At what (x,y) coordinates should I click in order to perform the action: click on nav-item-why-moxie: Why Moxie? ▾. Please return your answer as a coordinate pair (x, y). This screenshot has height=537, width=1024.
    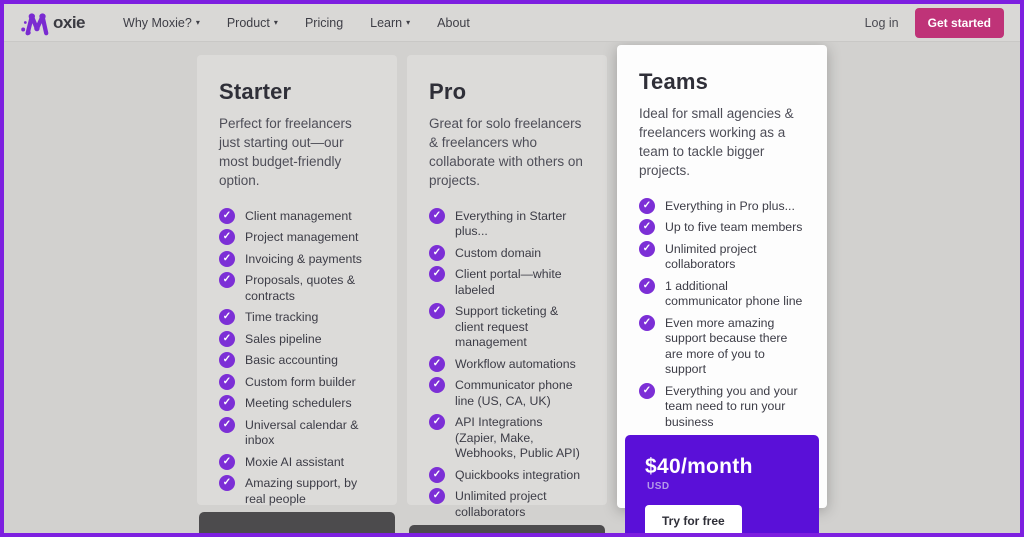
    Looking at the image, I should click on (161, 23).